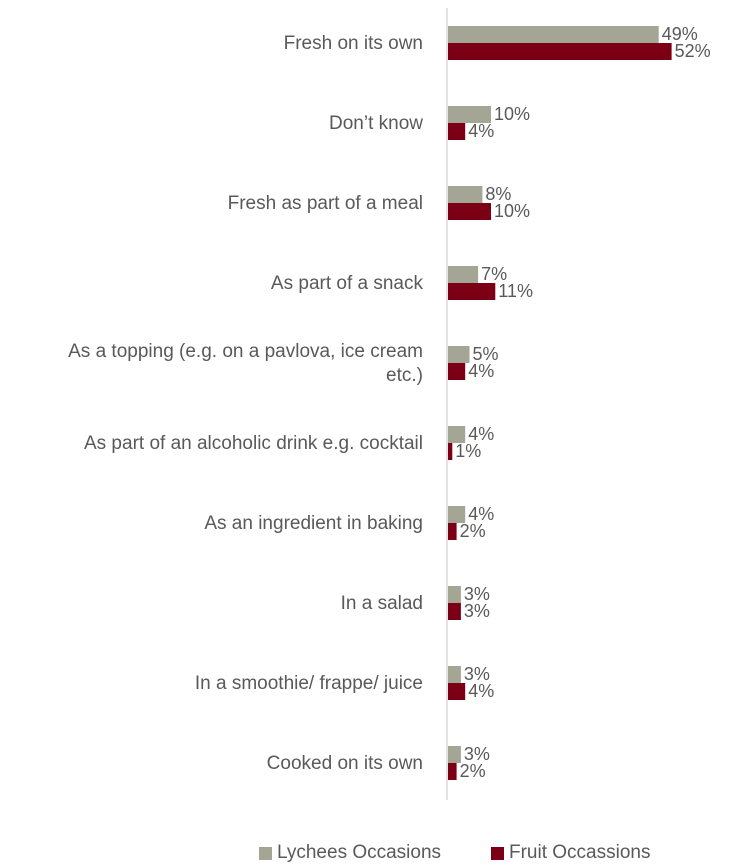  I want to click on bar-fruit-occassions-fresh-on-its-own, so click(560, 51).